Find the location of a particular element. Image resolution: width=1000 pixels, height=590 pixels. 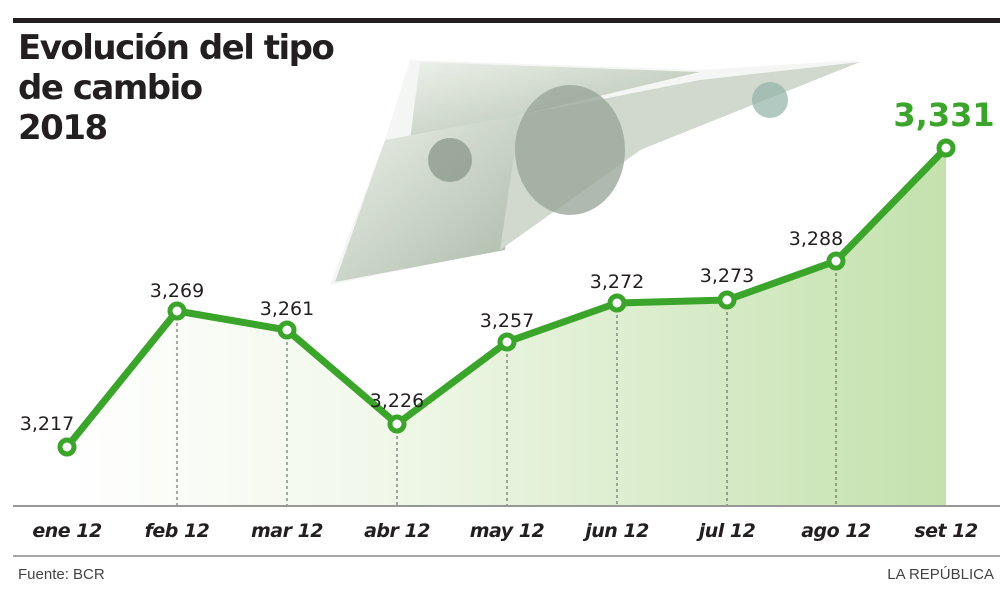

title-line-1: Evolución del tipo is located at coordinates (176, 48).